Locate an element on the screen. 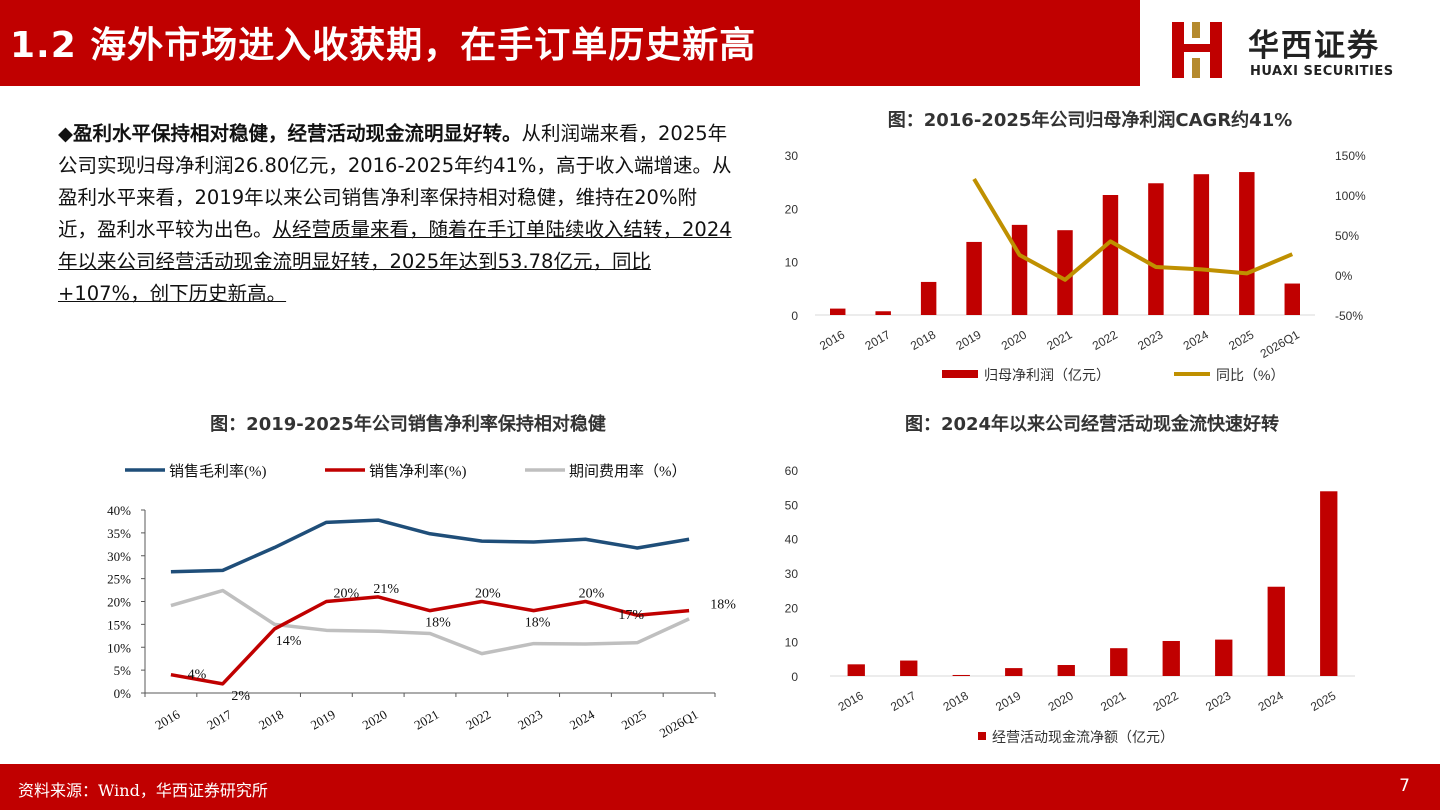 The image size is (1440, 810). legend-label-yoy: 同比（%） is located at coordinates (1250, 375).